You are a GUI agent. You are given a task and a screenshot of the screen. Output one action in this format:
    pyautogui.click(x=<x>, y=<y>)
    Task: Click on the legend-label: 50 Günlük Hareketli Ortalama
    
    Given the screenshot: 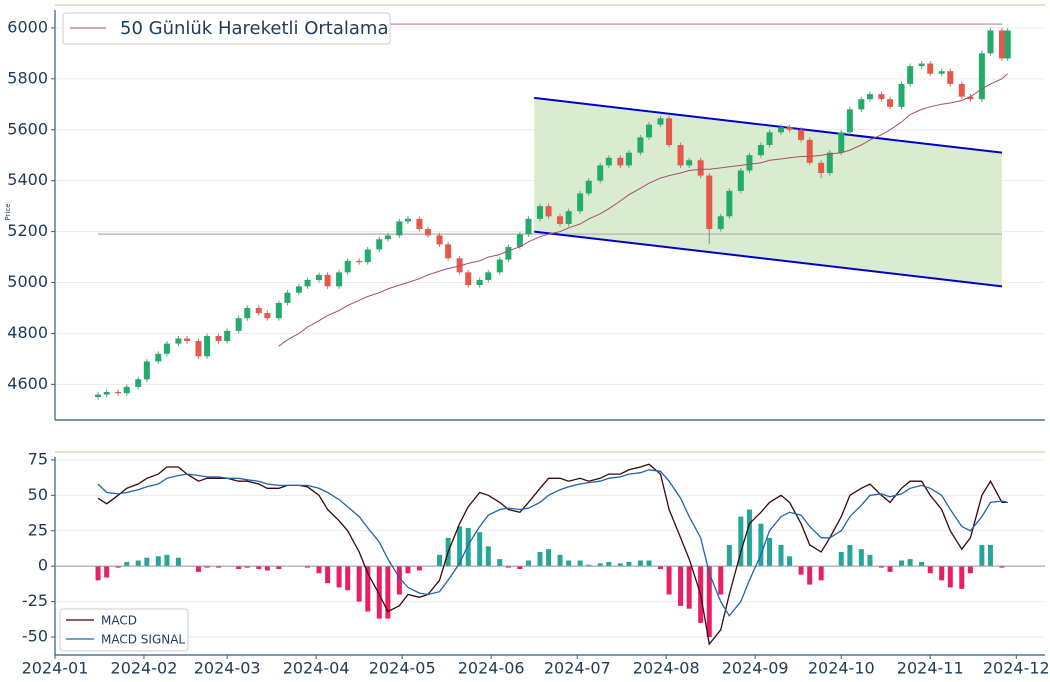 What is the action you would take?
    pyautogui.click(x=254, y=28)
    